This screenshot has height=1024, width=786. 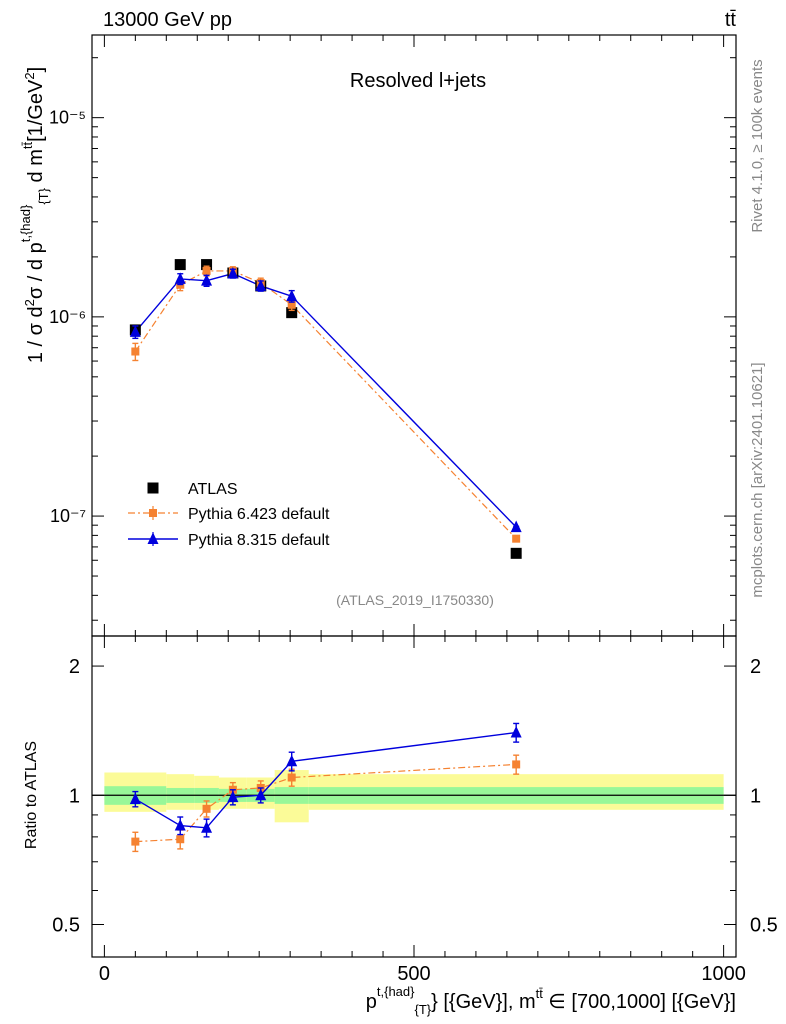 What do you see at coordinates (731, 20) in the screenshot?
I see `header-right: tt̄` at bounding box center [731, 20].